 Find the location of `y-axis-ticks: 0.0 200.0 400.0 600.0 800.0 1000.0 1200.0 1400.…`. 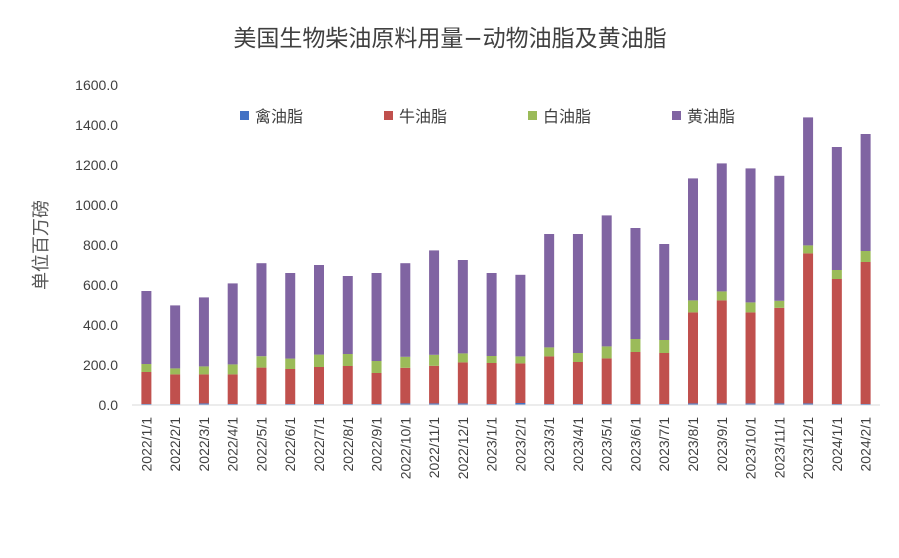

y-axis-ticks: 0.0 200.0 400.0 600.0 800.0 1000.0 1200.0 1400.… is located at coordinates (96, 245).